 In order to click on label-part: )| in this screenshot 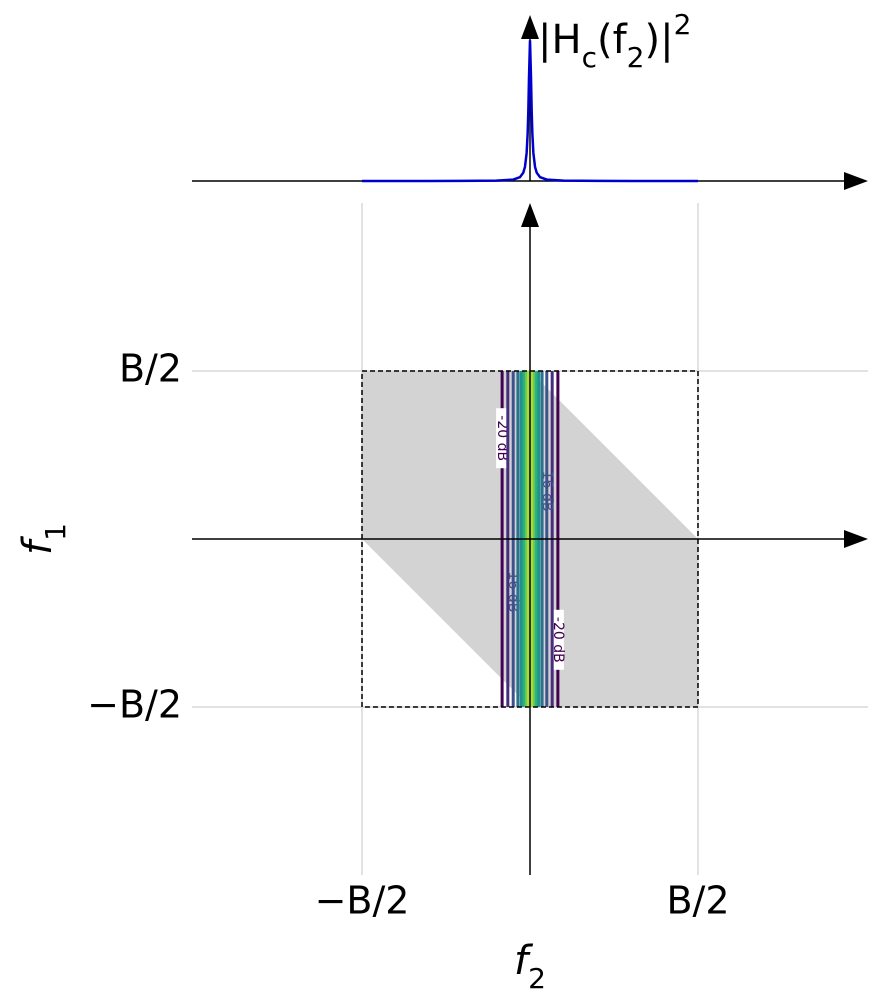, I will do `click(658, 40)`.